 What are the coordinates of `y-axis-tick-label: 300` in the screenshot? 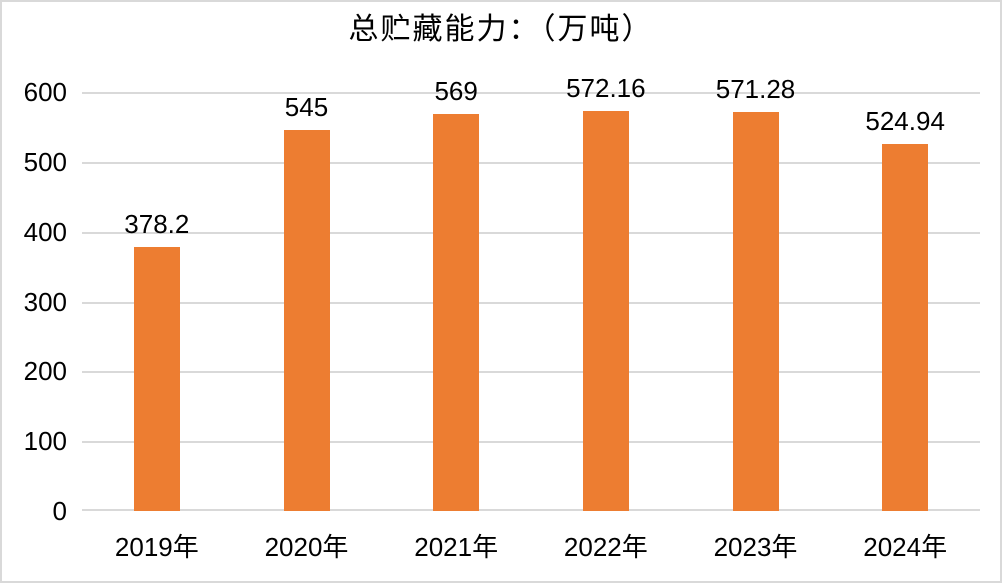 It's located at (45, 301).